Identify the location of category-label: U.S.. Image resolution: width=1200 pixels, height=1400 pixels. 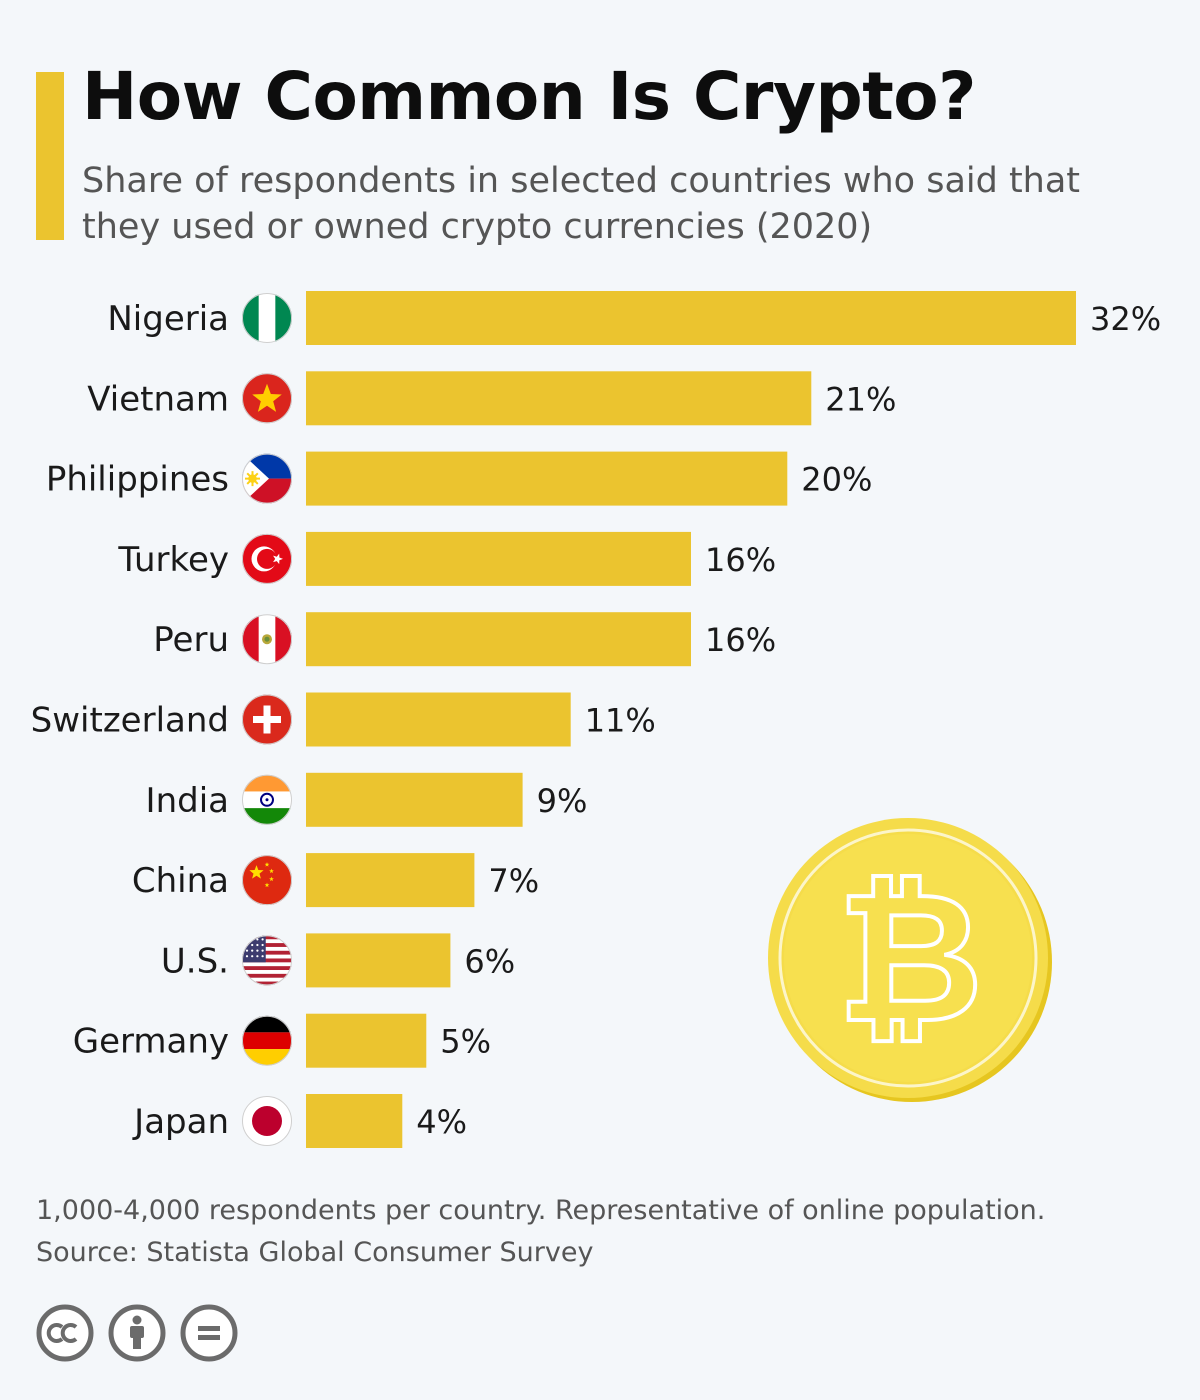
(195, 961).